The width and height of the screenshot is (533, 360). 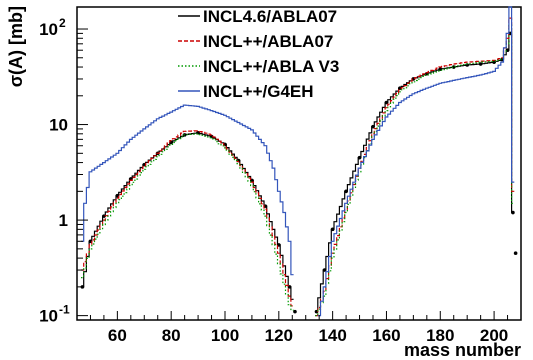 I want to click on legend-label: INCL++/G4EH, so click(x=258, y=91).